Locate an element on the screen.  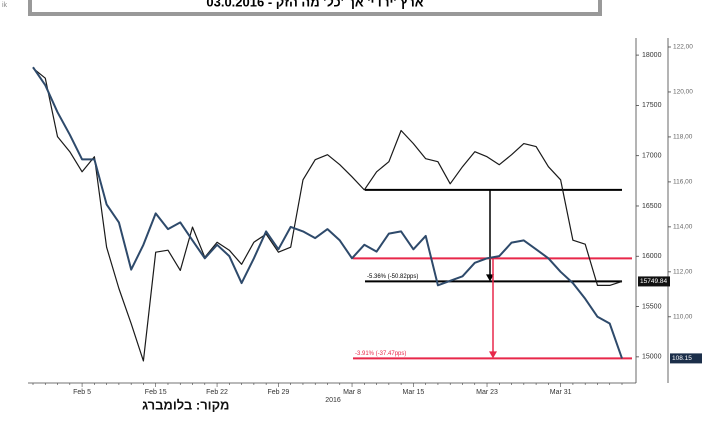
y2-tick-label: 114,00 is located at coordinates (683, 227).